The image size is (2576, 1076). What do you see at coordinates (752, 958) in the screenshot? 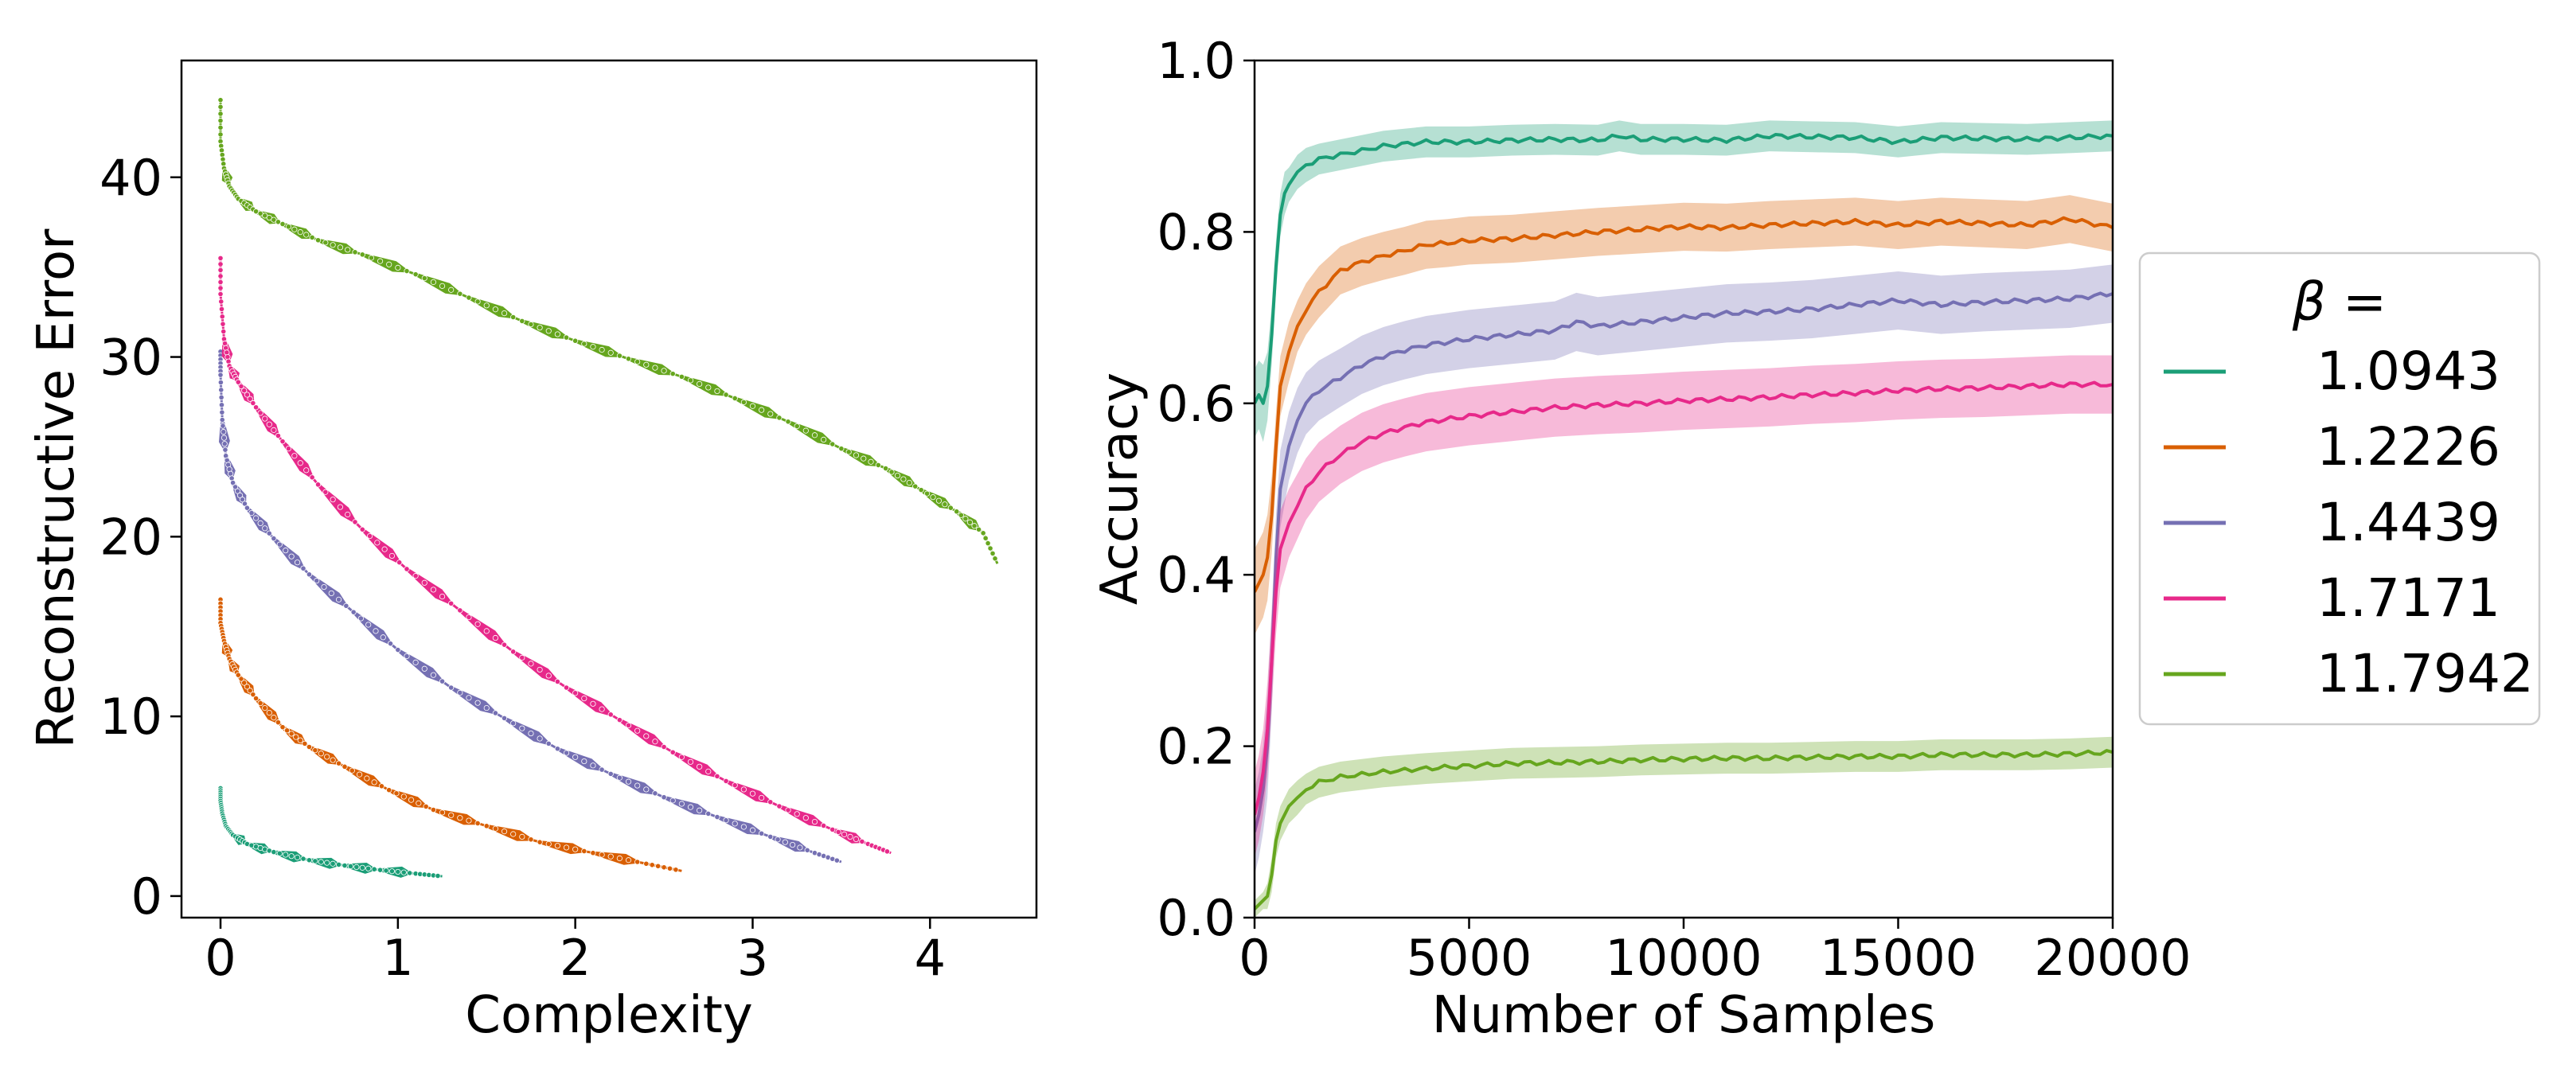
I see `left-x-tick-label: 3` at bounding box center [752, 958].